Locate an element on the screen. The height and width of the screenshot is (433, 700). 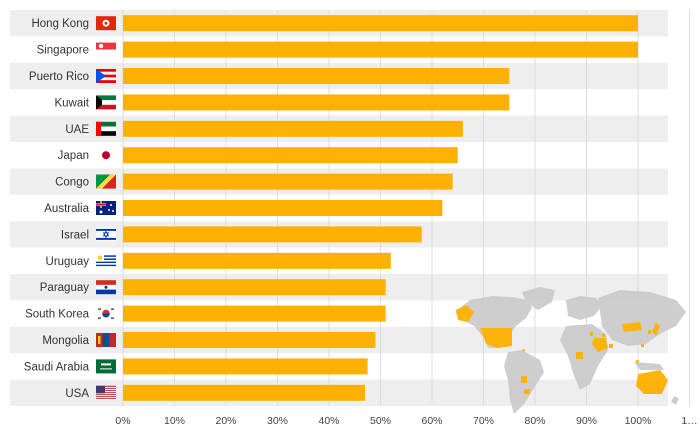
category-label: Congo is located at coordinates (72, 183).